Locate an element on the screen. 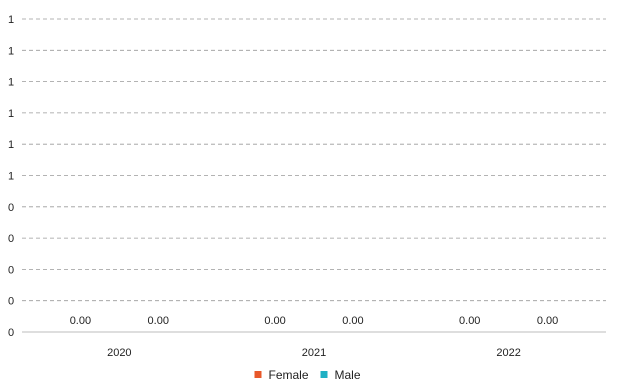 Image resolution: width=617 pixels, height=385 pixels. data-labels: 0.00 0.00 0.00 0.00 0.00 0.00 is located at coordinates (314, 321).